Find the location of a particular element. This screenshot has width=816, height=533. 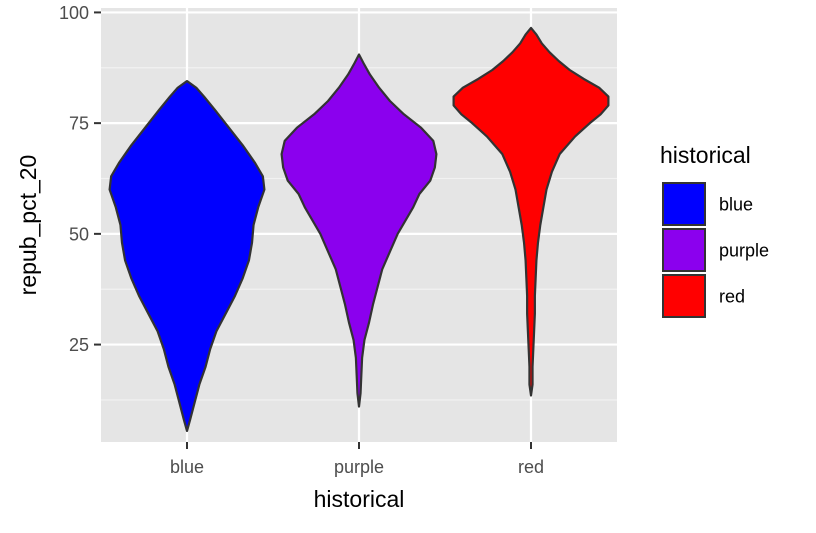

legend-title: historical is located at coordinates (705, 155).